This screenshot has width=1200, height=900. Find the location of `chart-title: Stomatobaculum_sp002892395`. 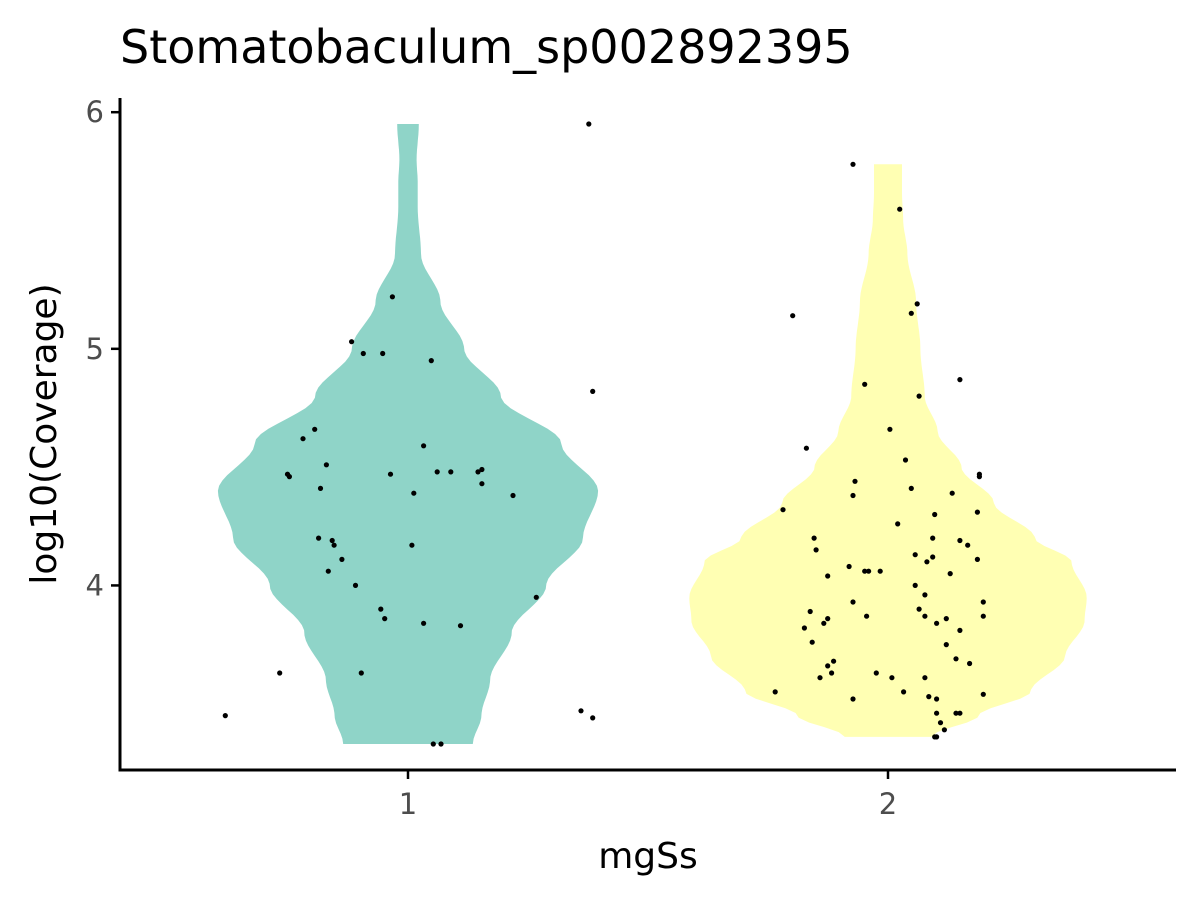

chart-title: Stomatobaculum_sp002892395 is located at coordinates (486, 47).